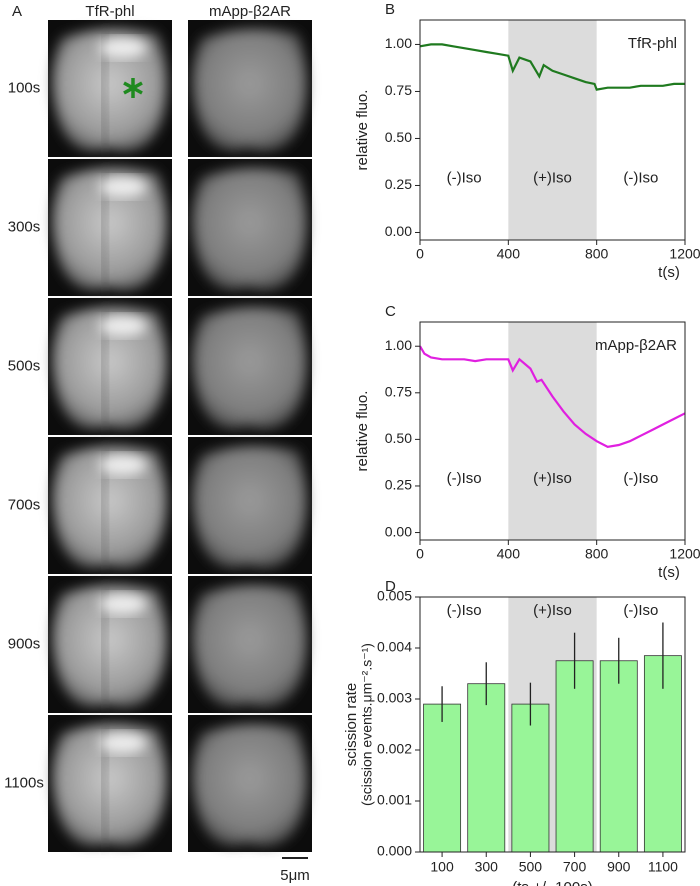 The height and width of the screenshot is (886, 700). What do you see at coordinates (619, 867) in the screenshot?
I see `x-tick-label: 900` at bounding box center [619, 867].